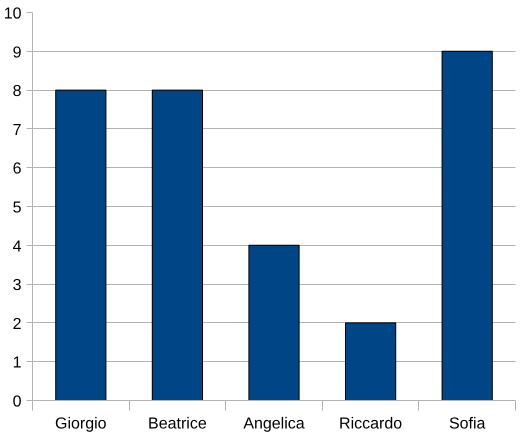 The width and height of the screenshot is (531, 435). Describe the element at coordinates (17, 130) in the screenshot. I see `y-tick-label: 7` at that location.